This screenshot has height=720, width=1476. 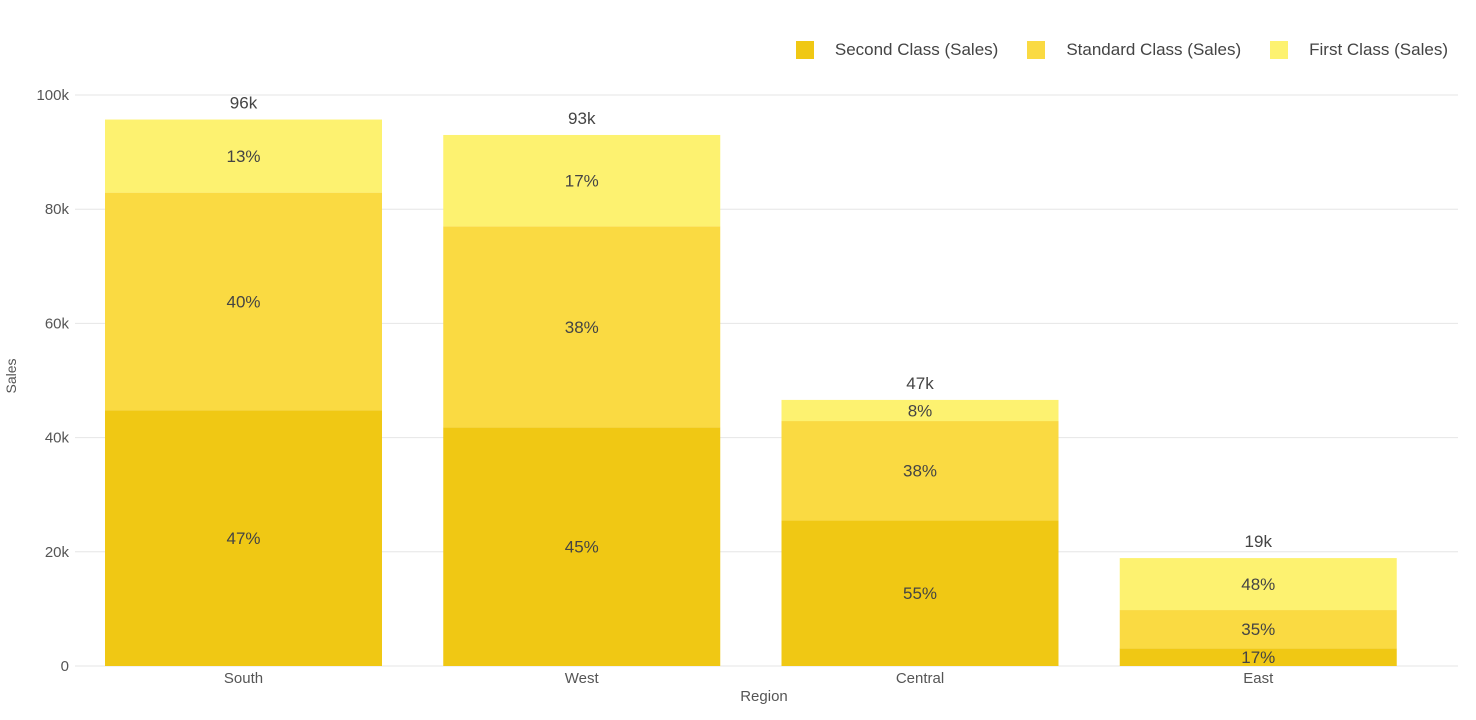 What do you see at coordinates (1259, 541) in the screenshot?
I see `bar-total-label: 19k` at bounding box center [1259, 541].